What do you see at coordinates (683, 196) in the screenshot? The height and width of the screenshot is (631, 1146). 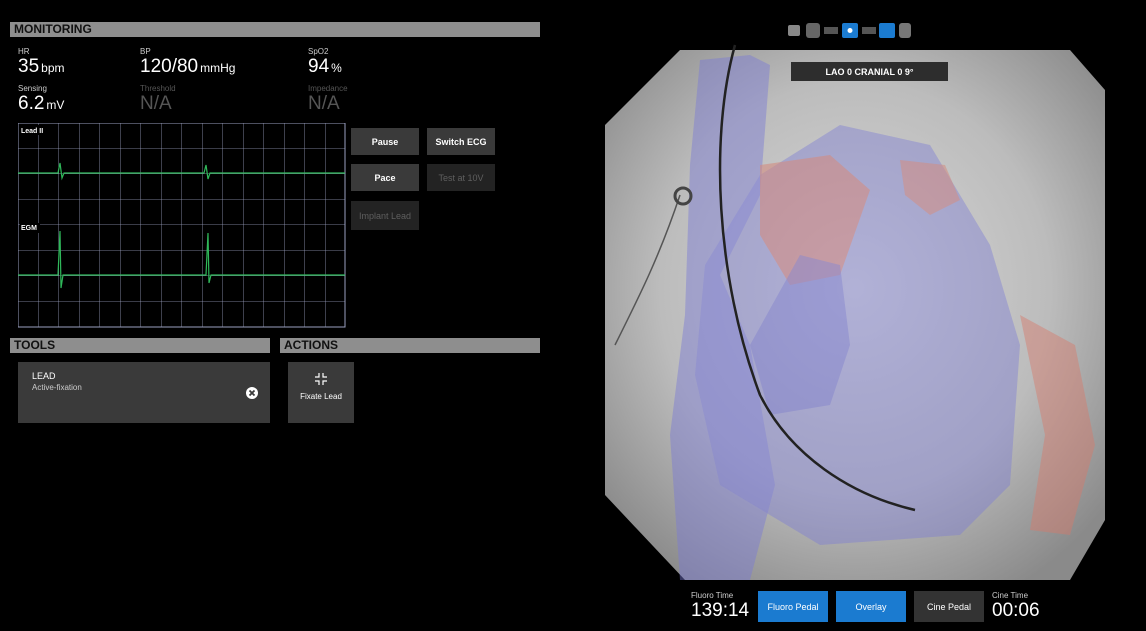 I see `electrode` at bounding box center [683, 196].